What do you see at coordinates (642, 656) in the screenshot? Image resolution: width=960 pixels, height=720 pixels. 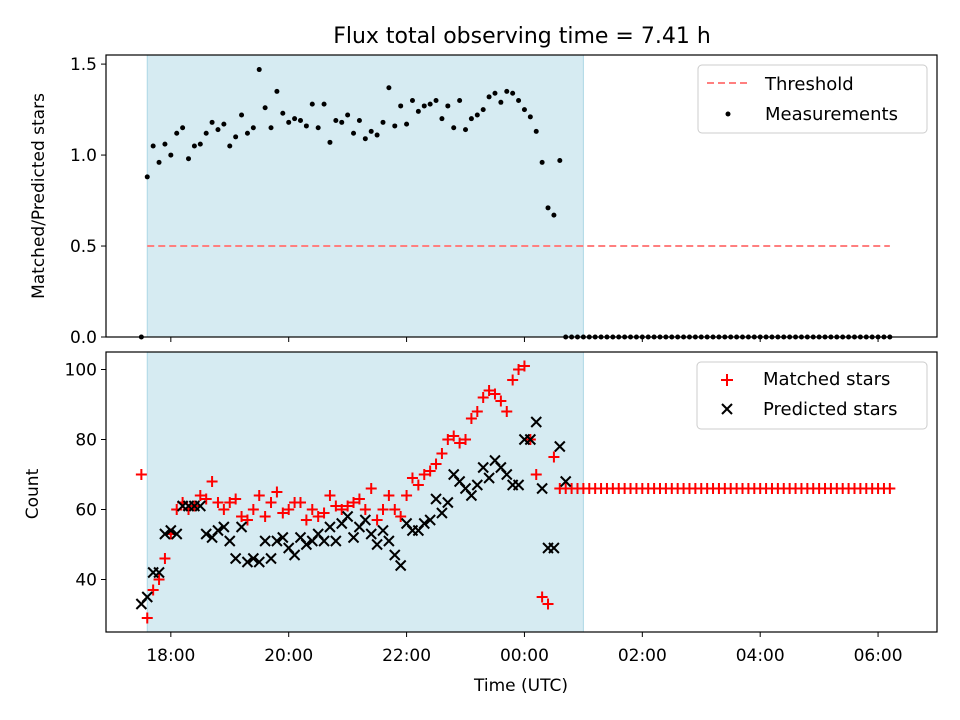 I see `x-tick-label: 02:00` at bounding box center [642, 656].